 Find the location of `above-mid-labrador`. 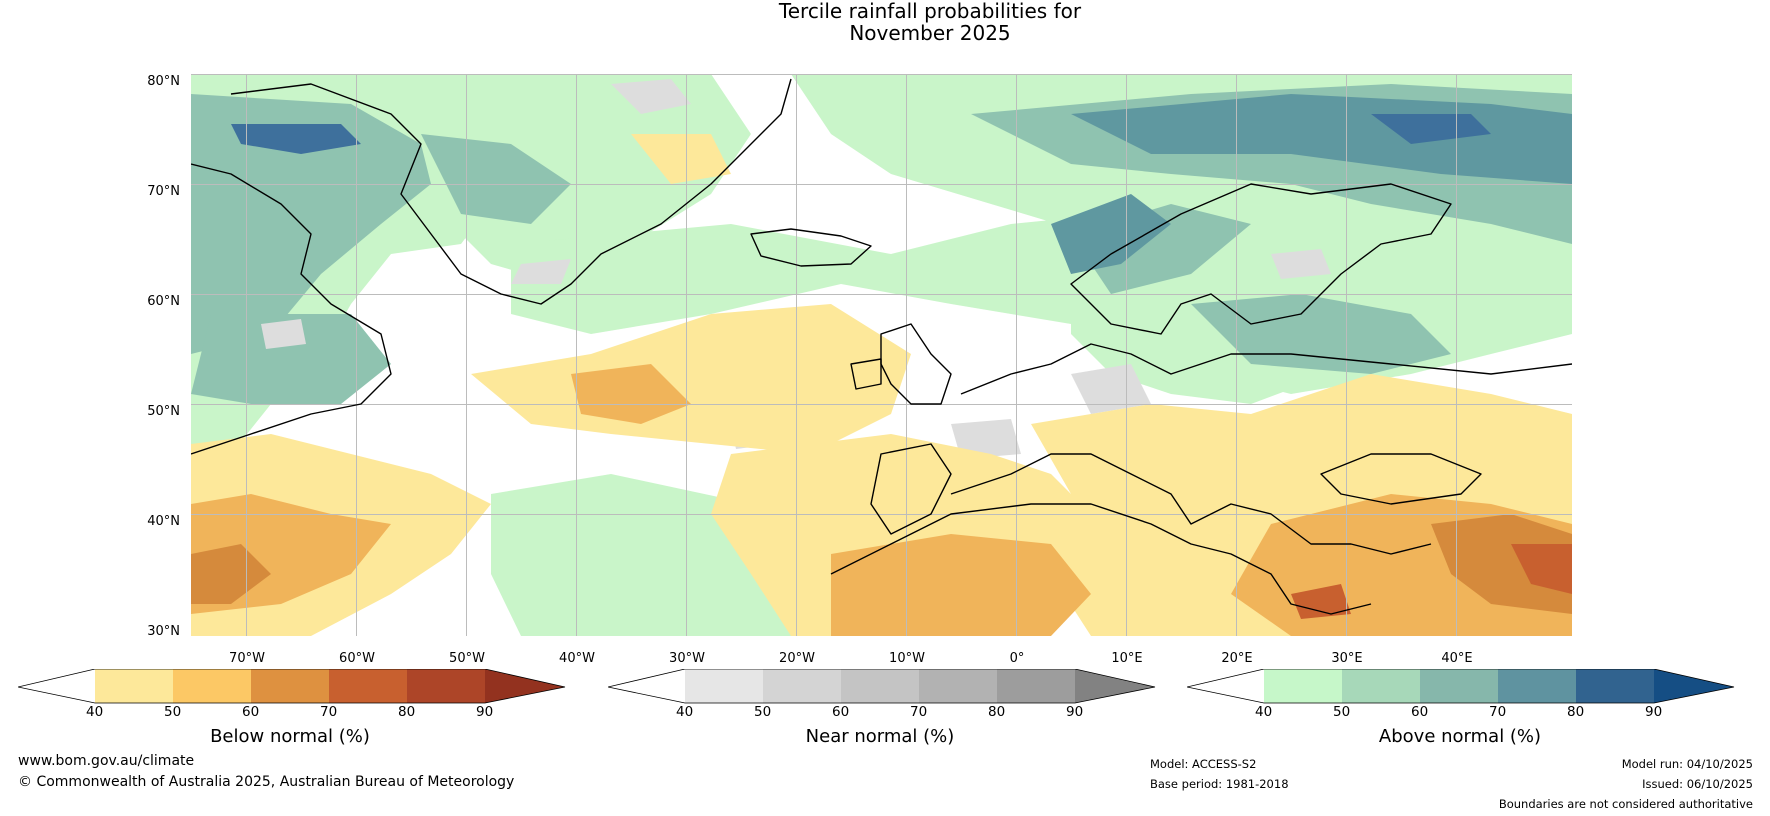

above-mid-labrador is located at coordinates (291, 359).